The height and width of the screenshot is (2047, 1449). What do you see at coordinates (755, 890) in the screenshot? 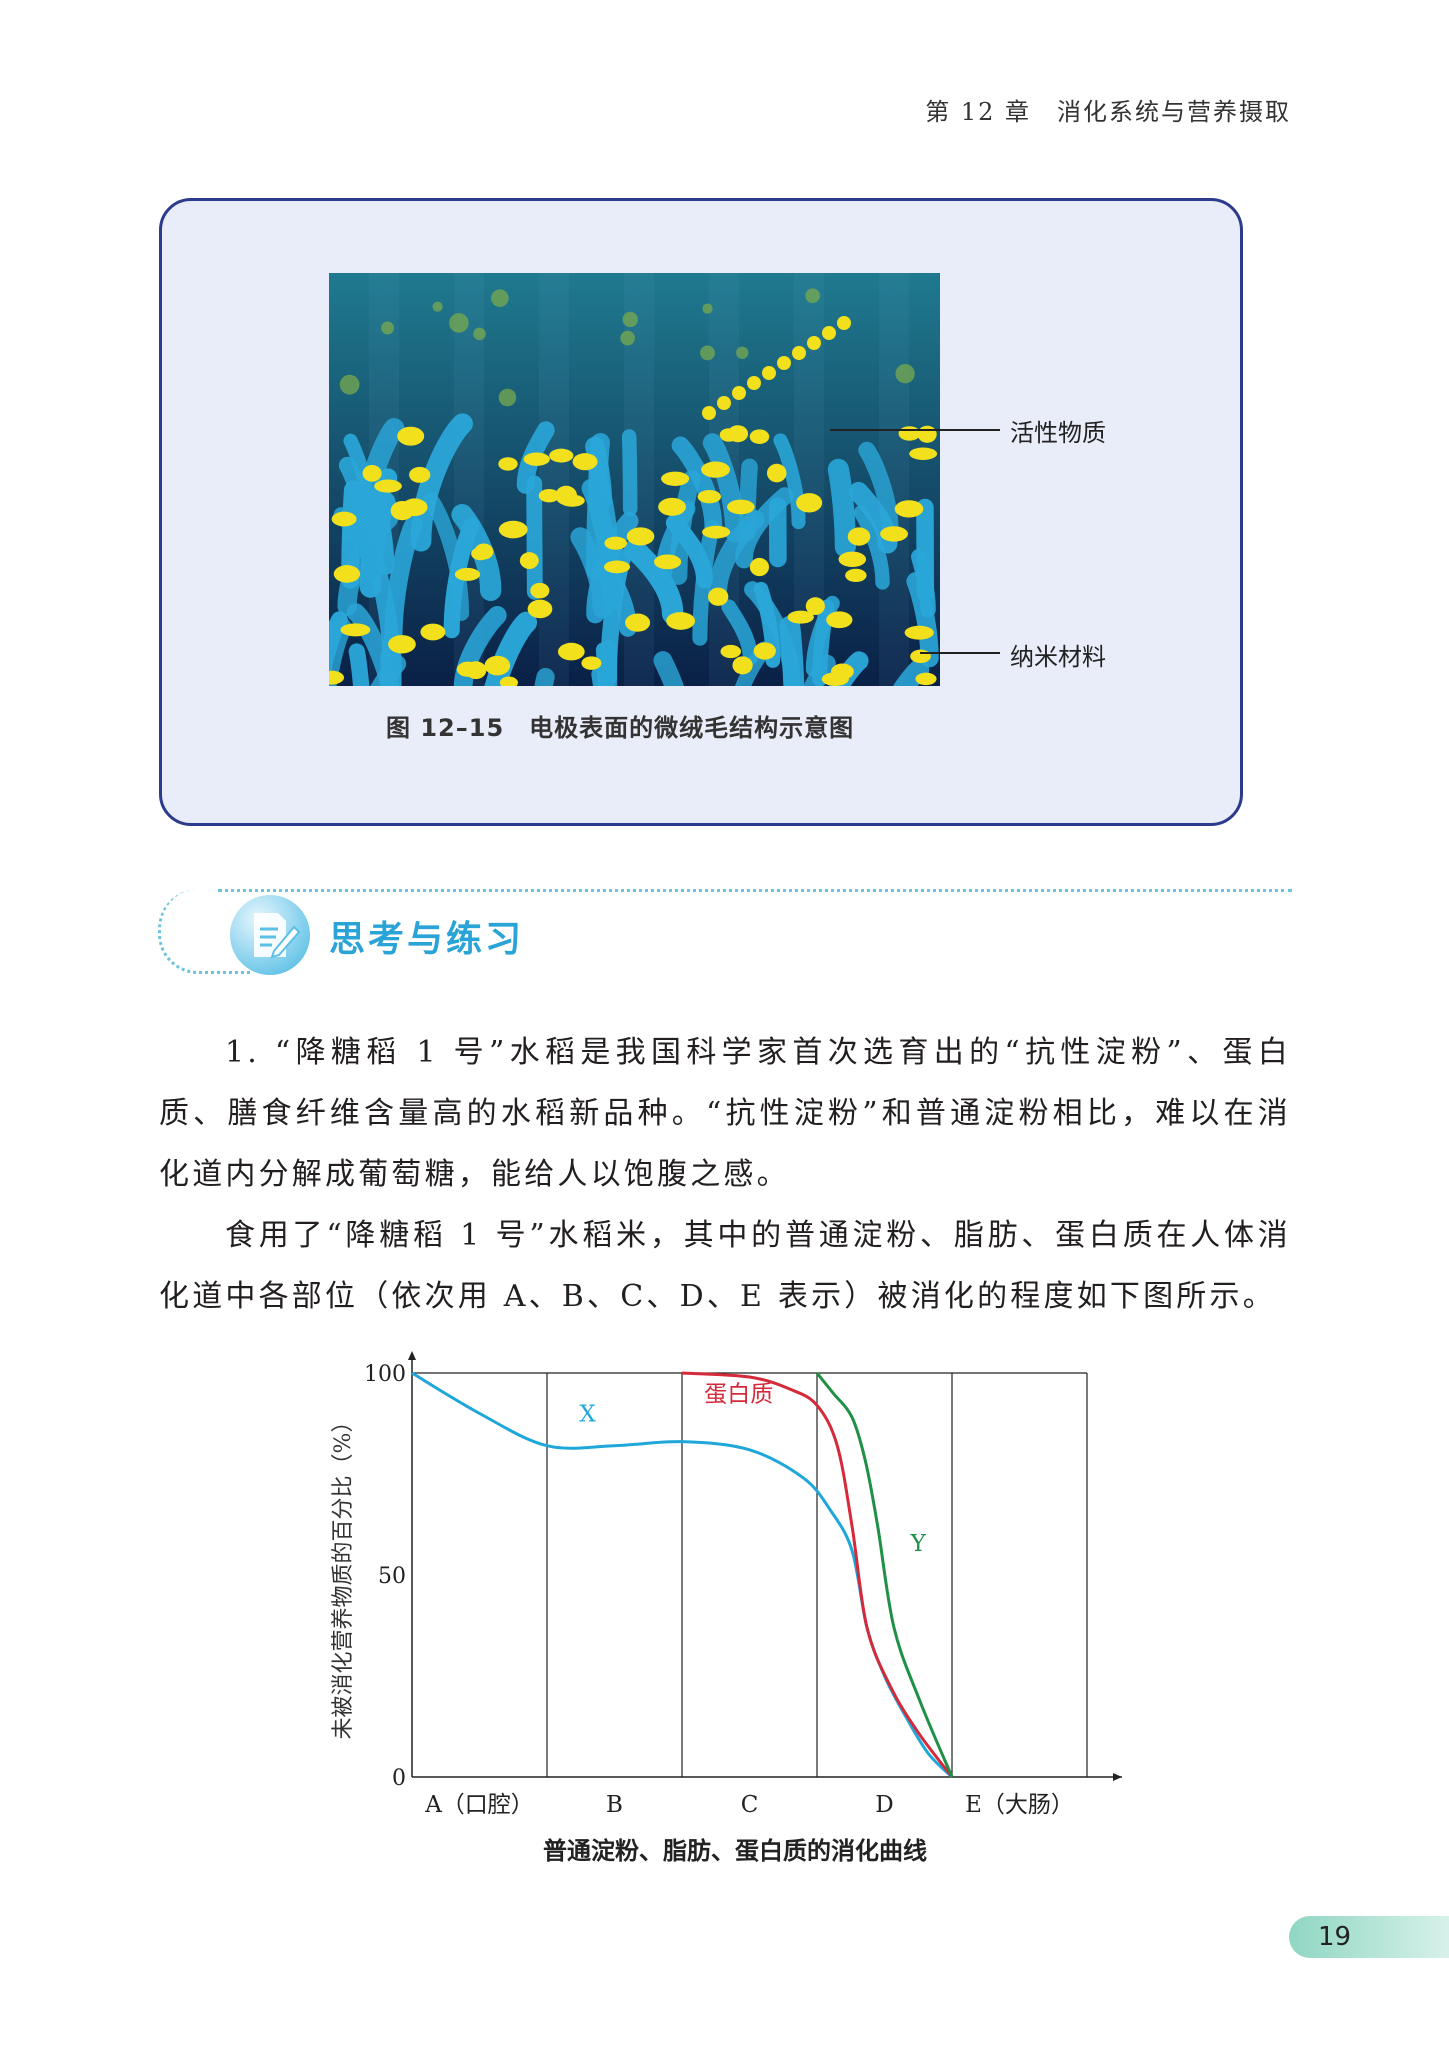
I see `section-divider` at bounding box center [755, 890].